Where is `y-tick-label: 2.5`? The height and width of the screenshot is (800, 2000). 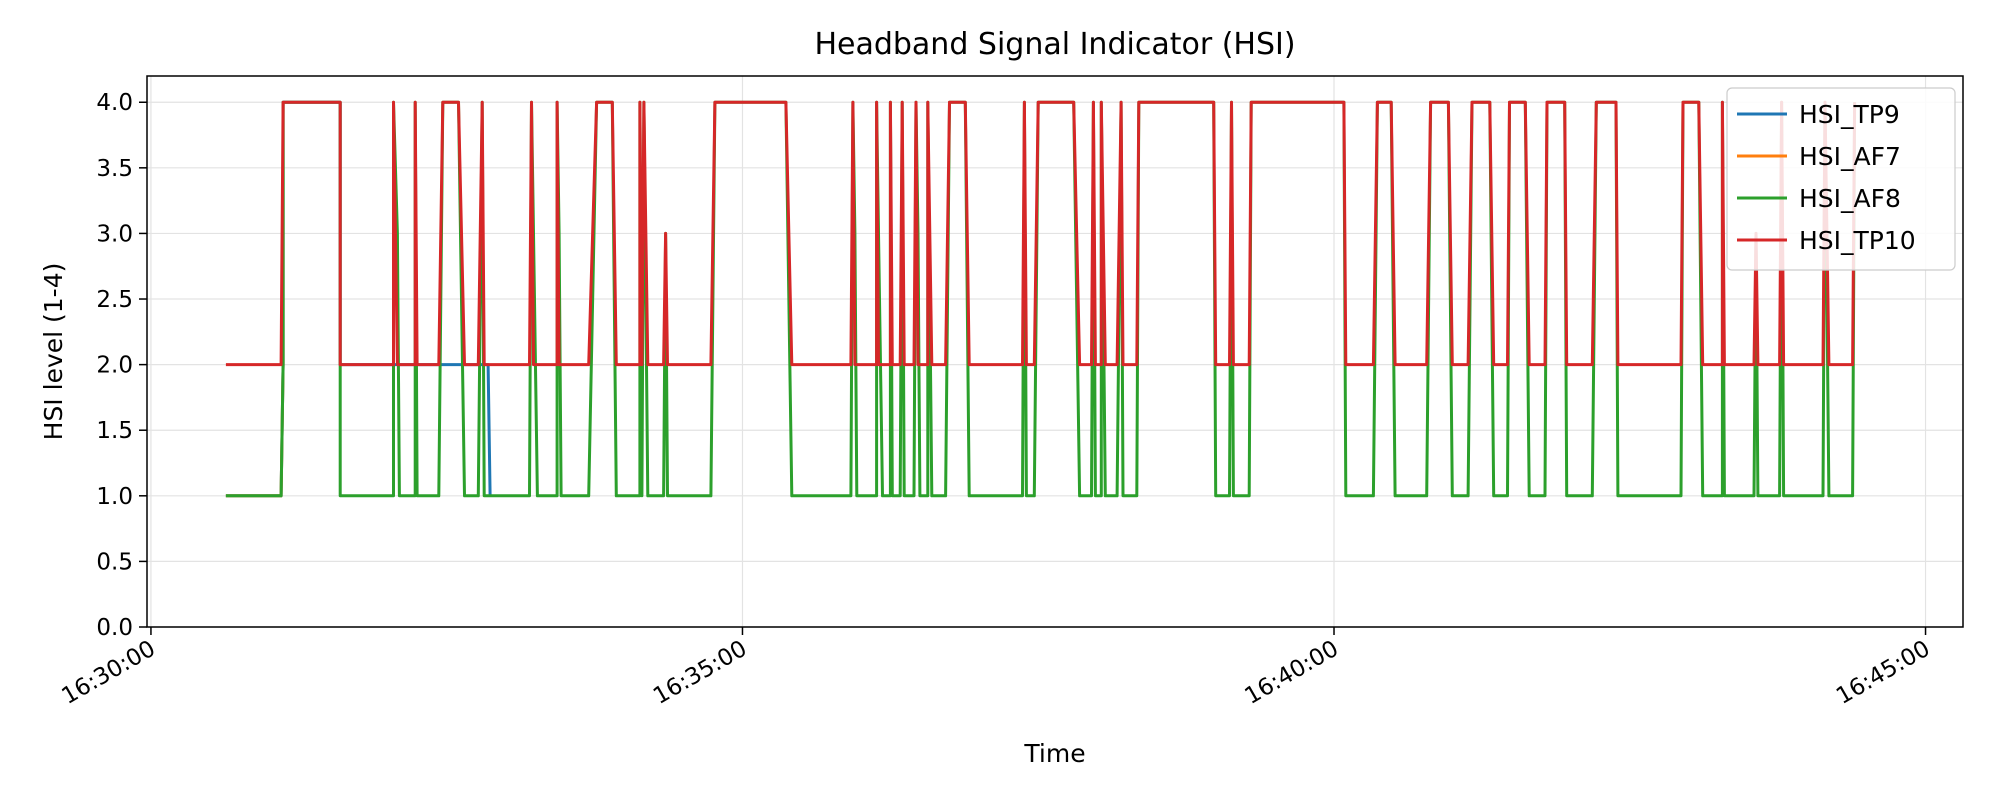 y-tick-label: 2.5 is located at coordinates (114, 300).